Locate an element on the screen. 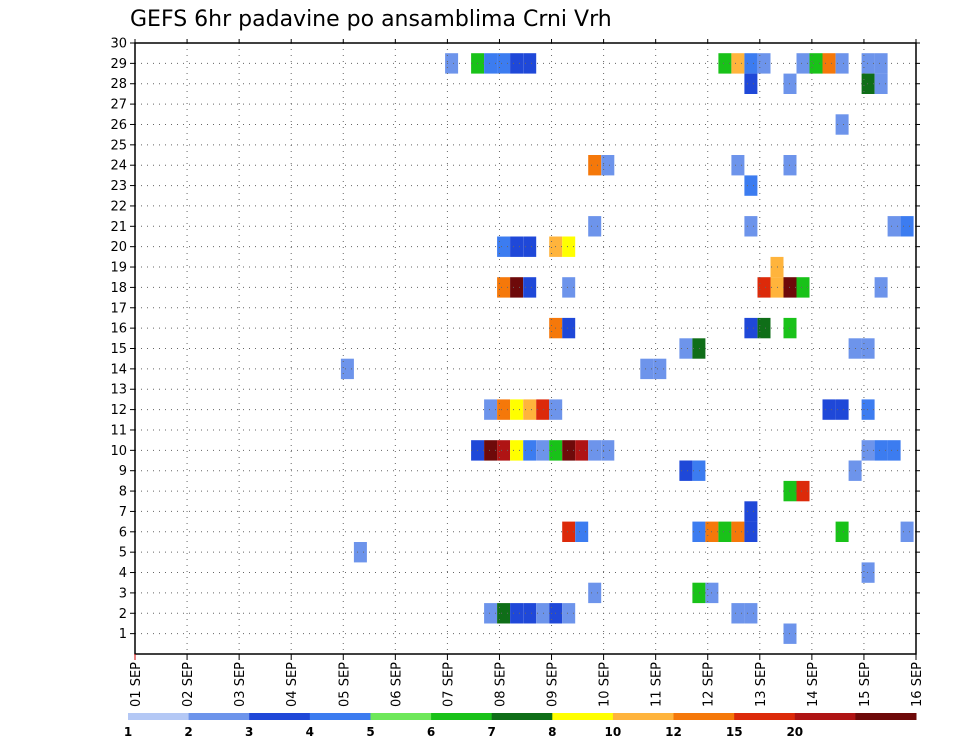 Image resolution: width=960 pixels, height=742 pixels. x-tick-label: 08 SEP is located at coordinates (500, 684).